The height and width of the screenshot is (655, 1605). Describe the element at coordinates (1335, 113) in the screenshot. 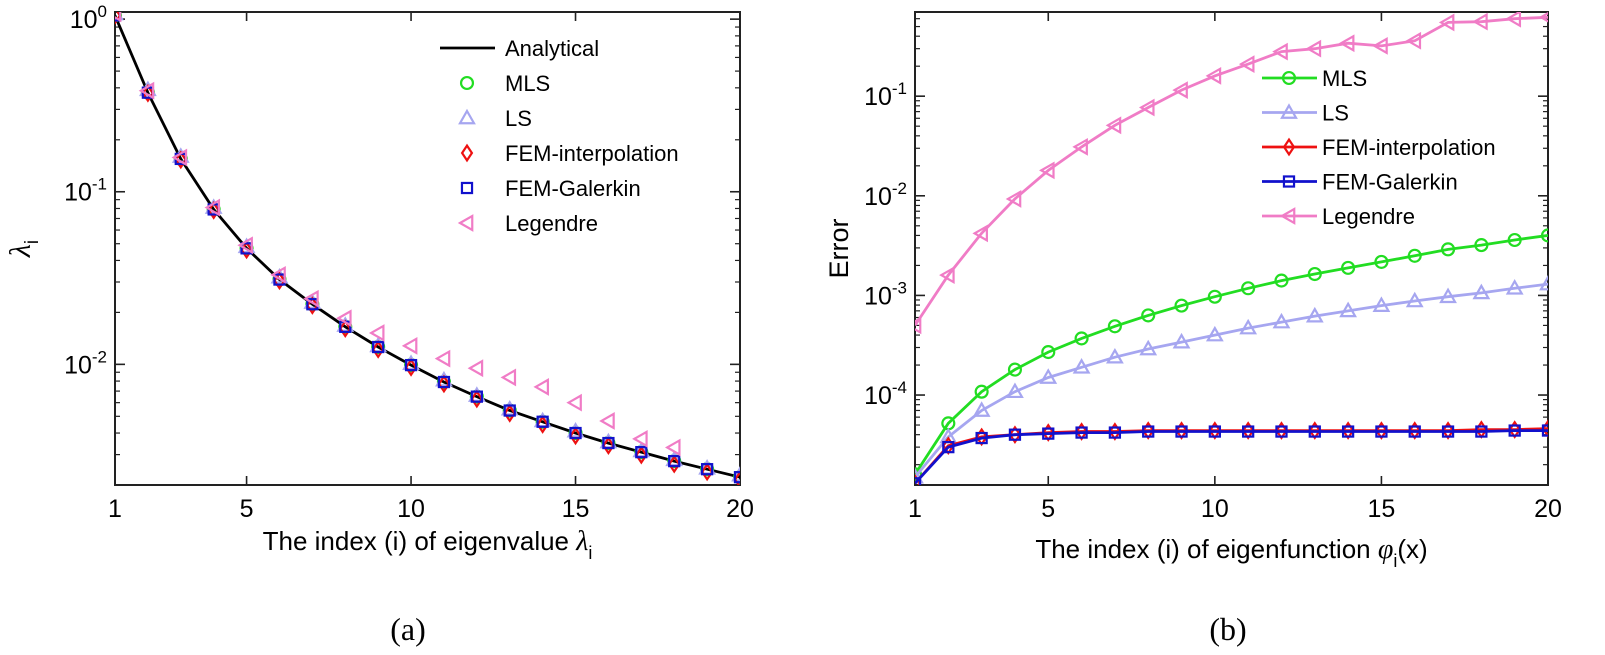

I see `legend-label: LS` at that location.